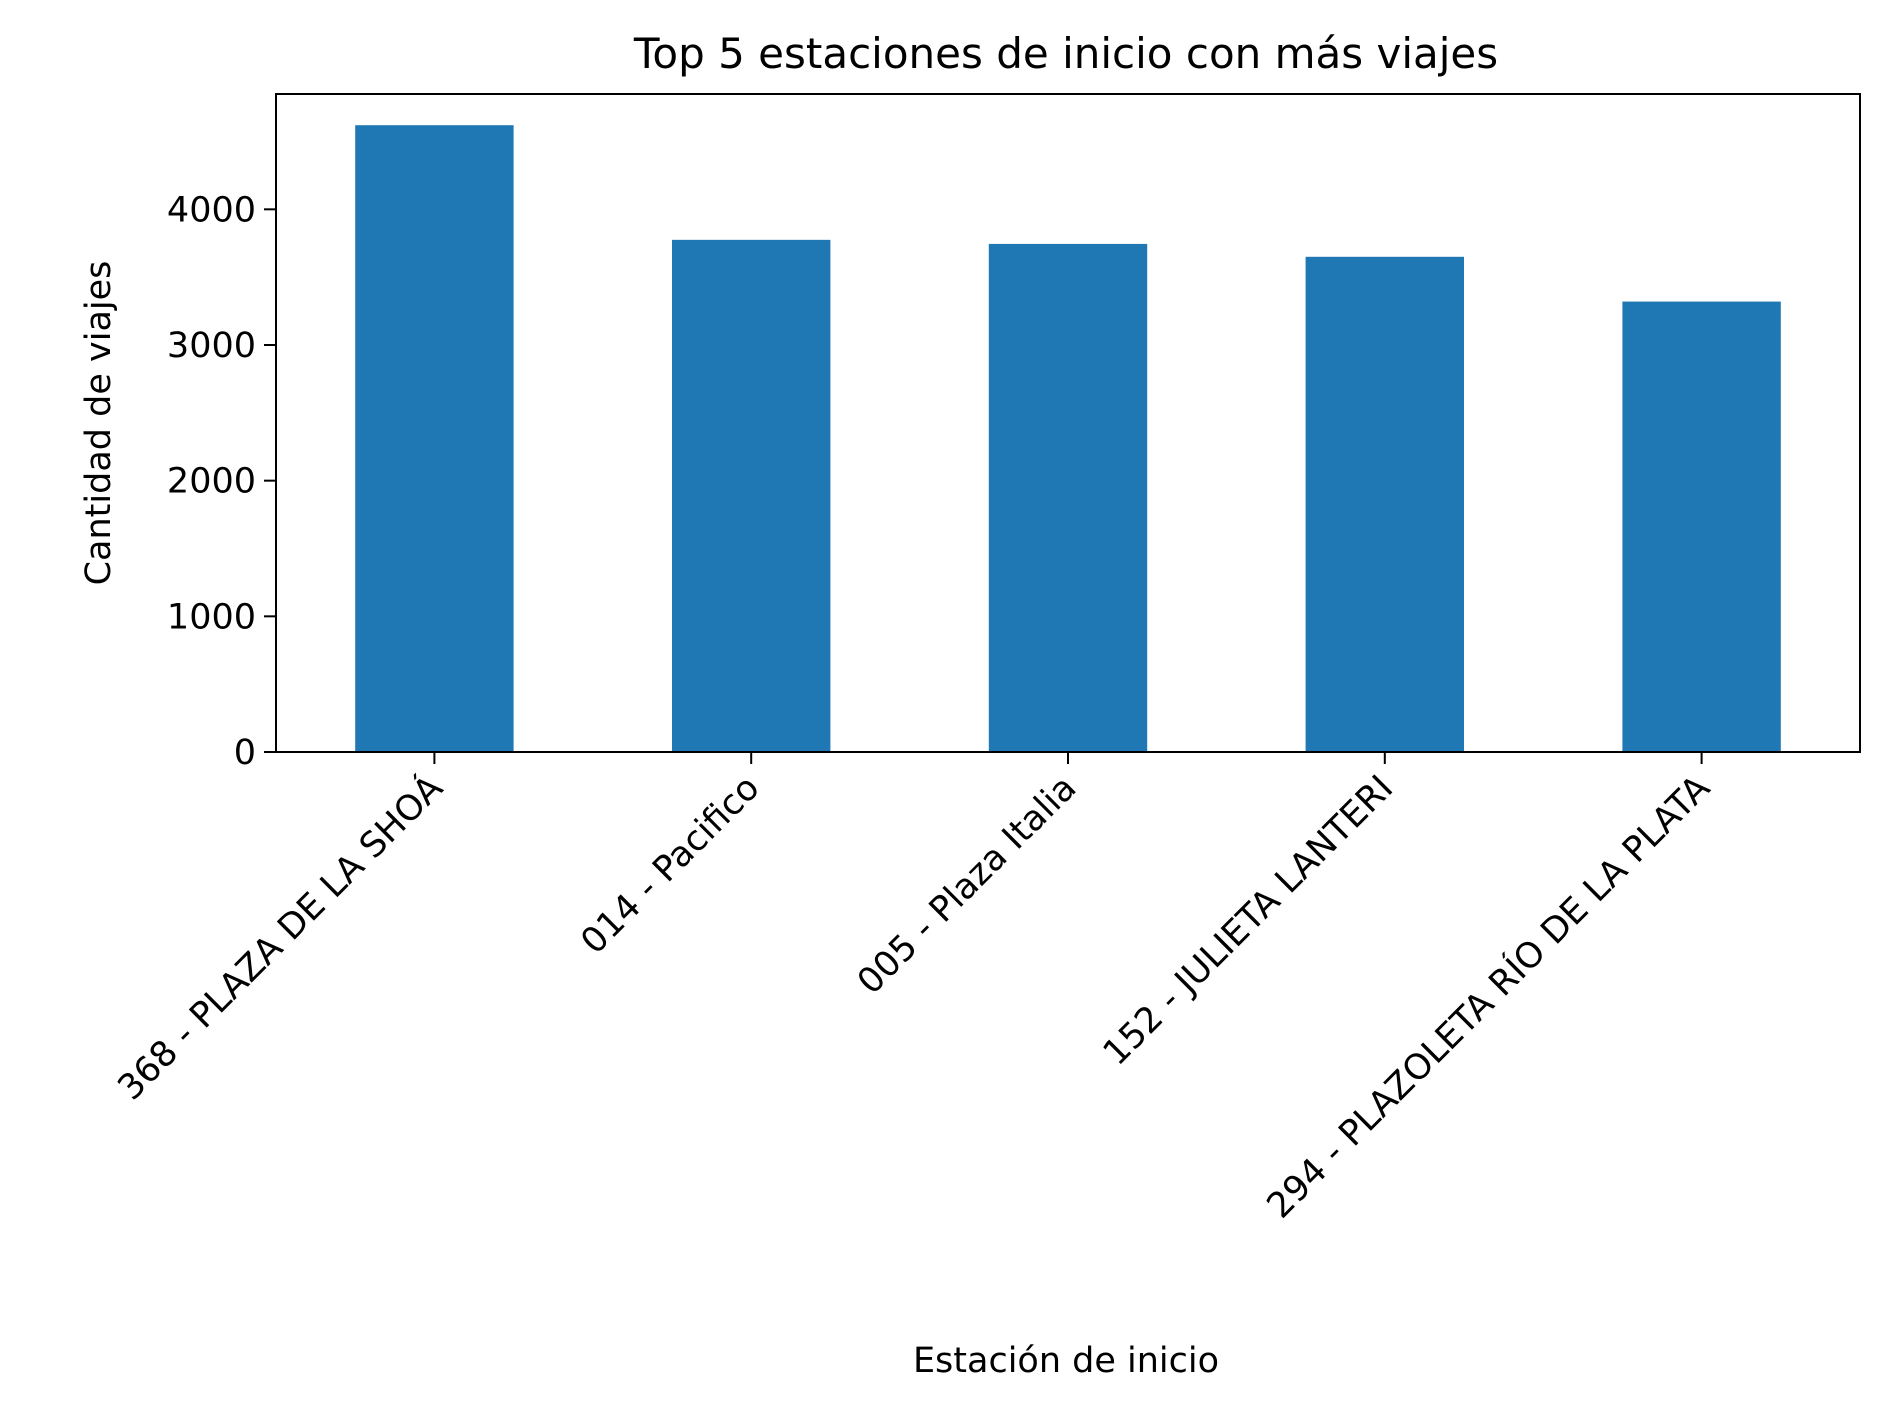  I want to click on y-tick-label: 1000, so click(211, 617).